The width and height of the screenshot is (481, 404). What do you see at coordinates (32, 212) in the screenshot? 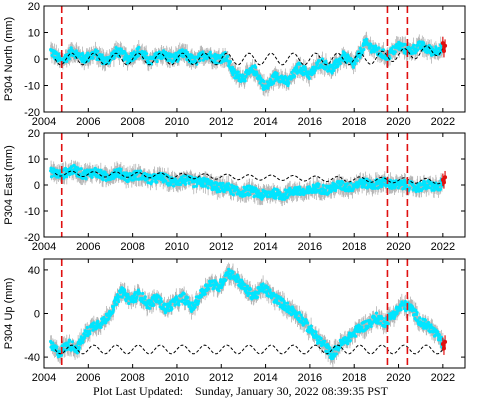
I see `y-tick-label: -10` at bounding box center [32, 212].